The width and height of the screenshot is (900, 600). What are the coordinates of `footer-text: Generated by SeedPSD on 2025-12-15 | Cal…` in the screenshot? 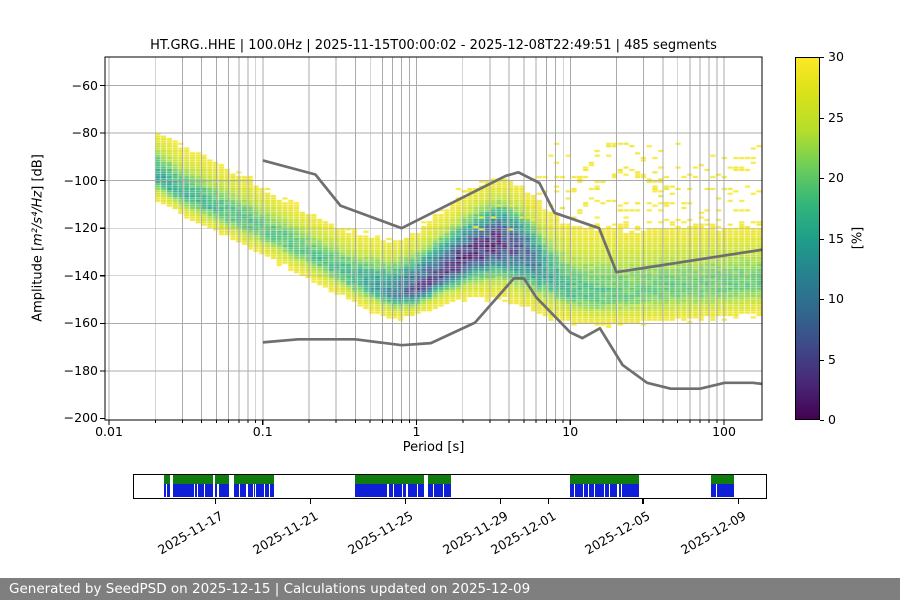 It's located at (270, 589).